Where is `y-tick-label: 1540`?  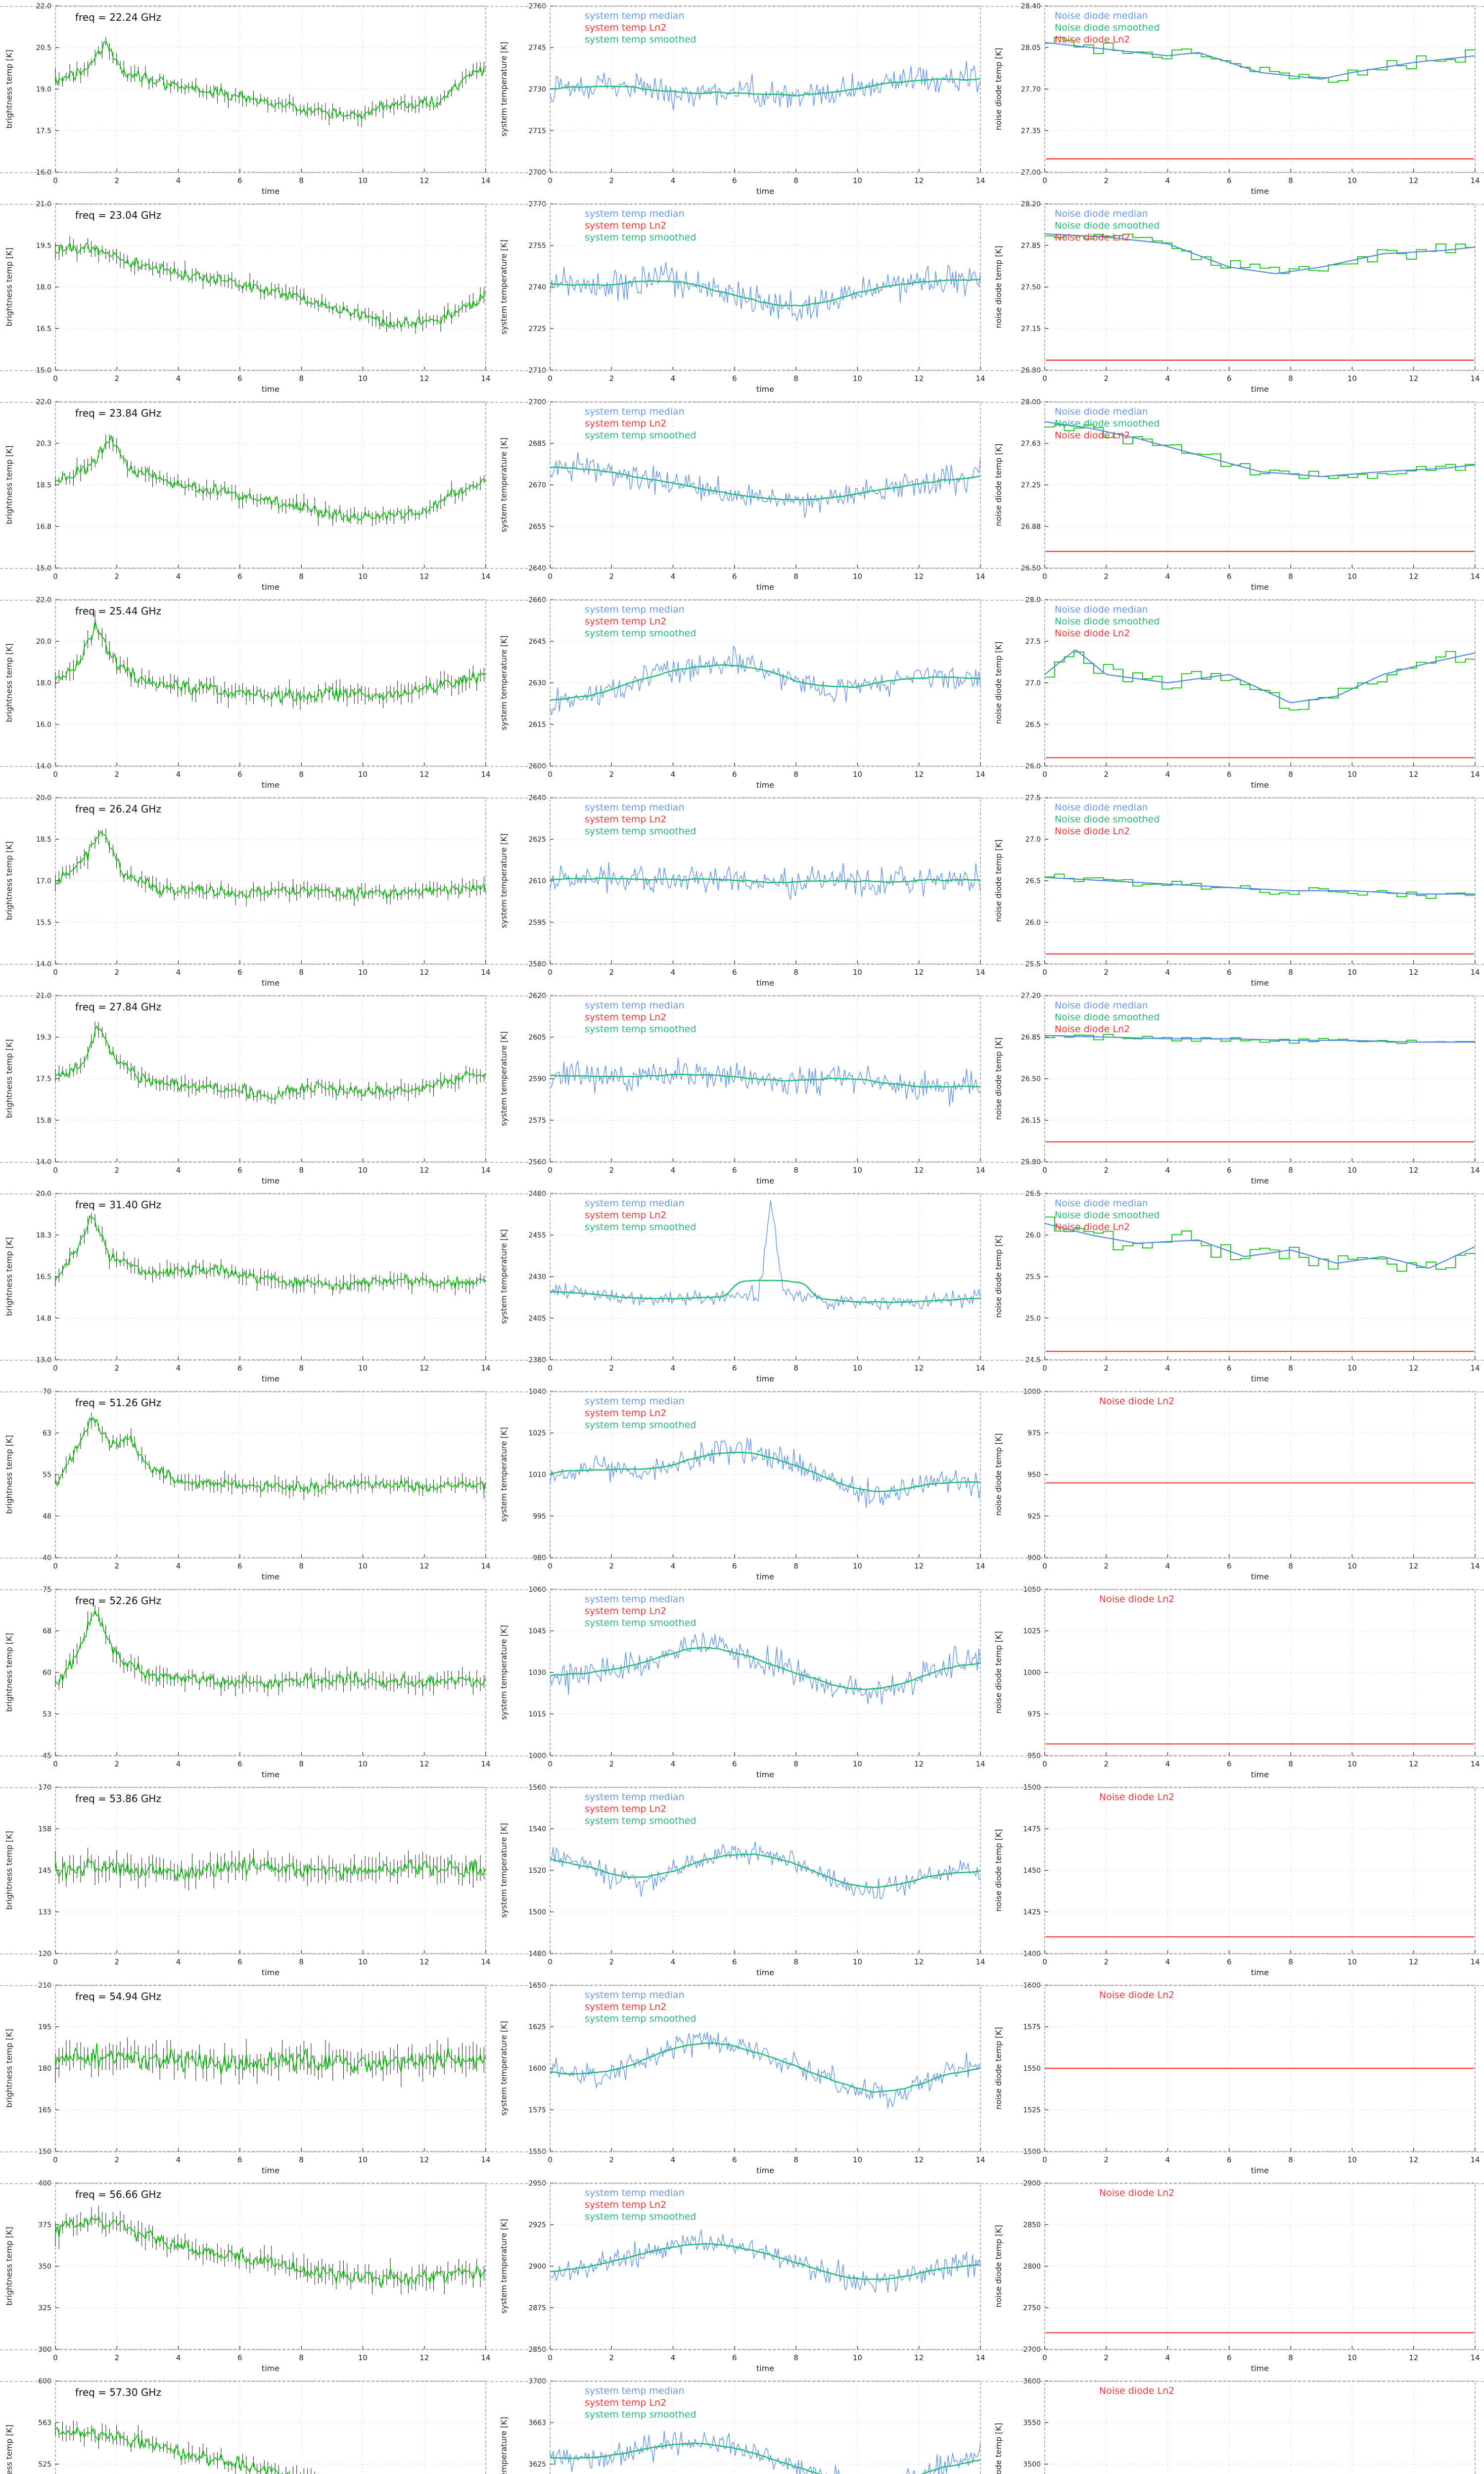
y-tick-label: 1540 is located at coordinates (537, 1829).